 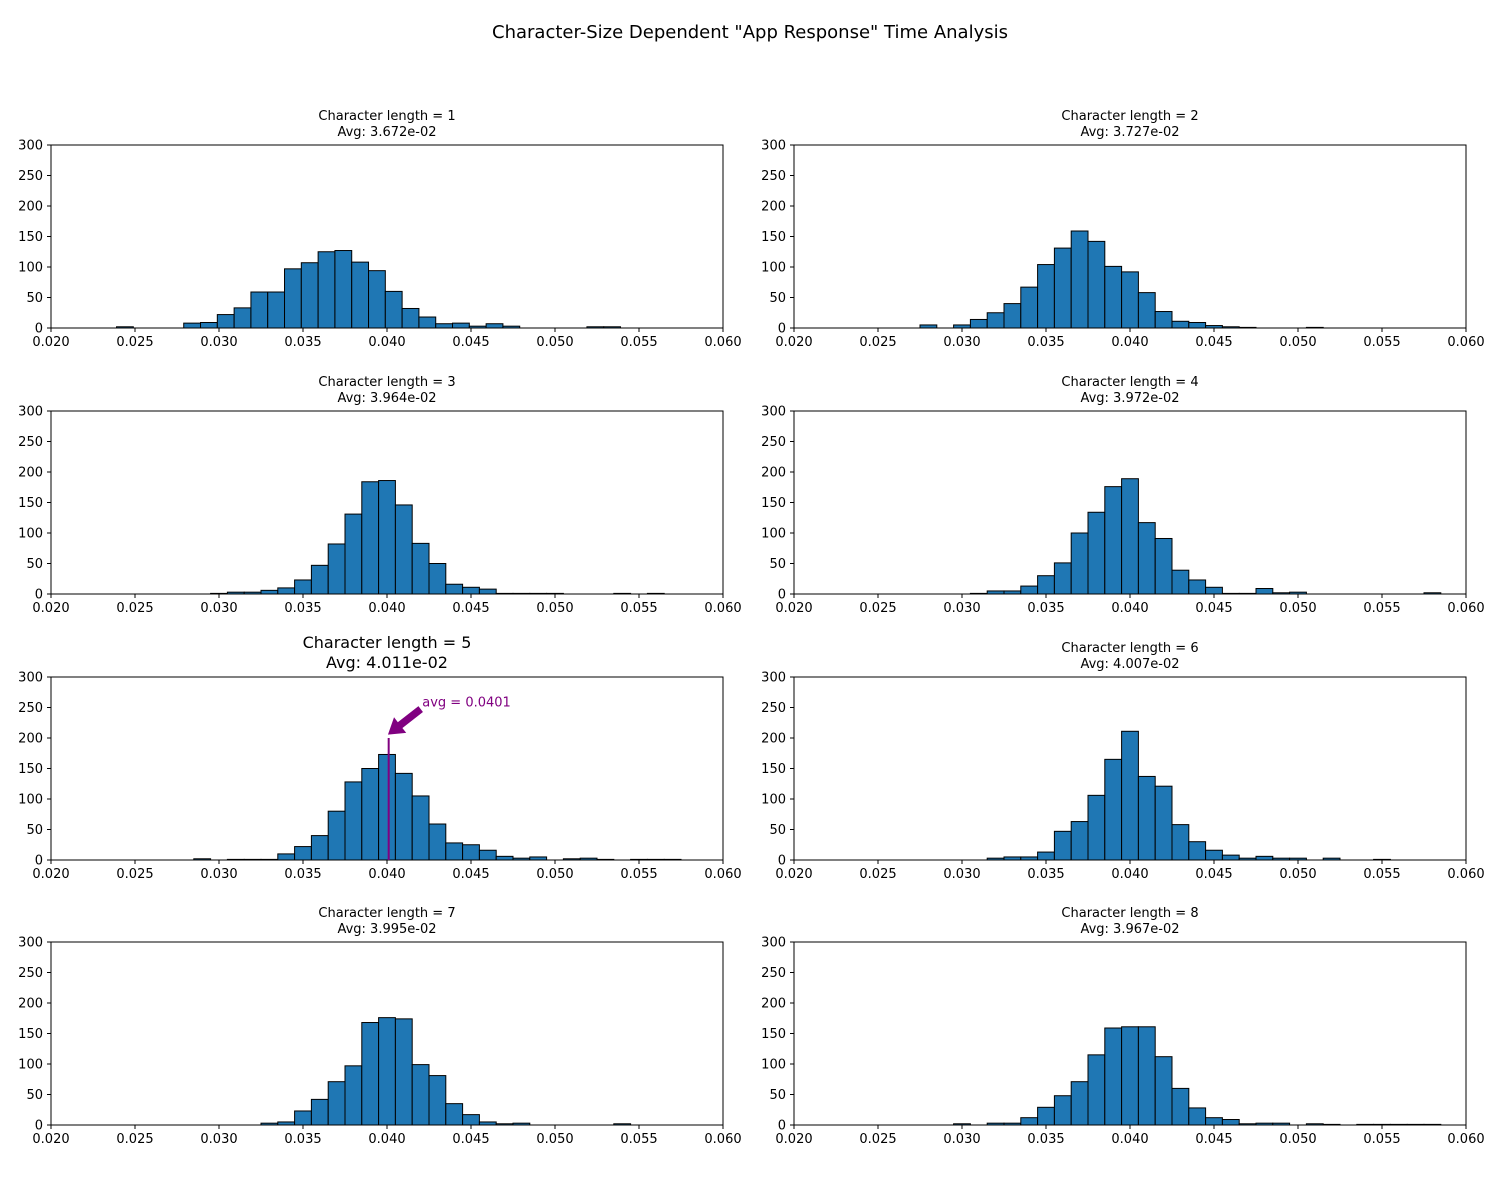 I want to click on subplot-subtitle: Avg: 3.727e-02, so click(x=1129, y=132).